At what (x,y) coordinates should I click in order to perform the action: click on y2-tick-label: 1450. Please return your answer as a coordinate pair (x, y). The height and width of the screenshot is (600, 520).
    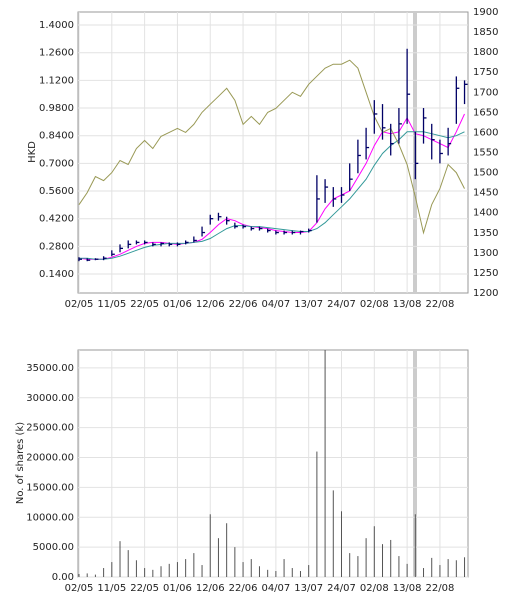
    Looking at the image, I should click on (485, 193).